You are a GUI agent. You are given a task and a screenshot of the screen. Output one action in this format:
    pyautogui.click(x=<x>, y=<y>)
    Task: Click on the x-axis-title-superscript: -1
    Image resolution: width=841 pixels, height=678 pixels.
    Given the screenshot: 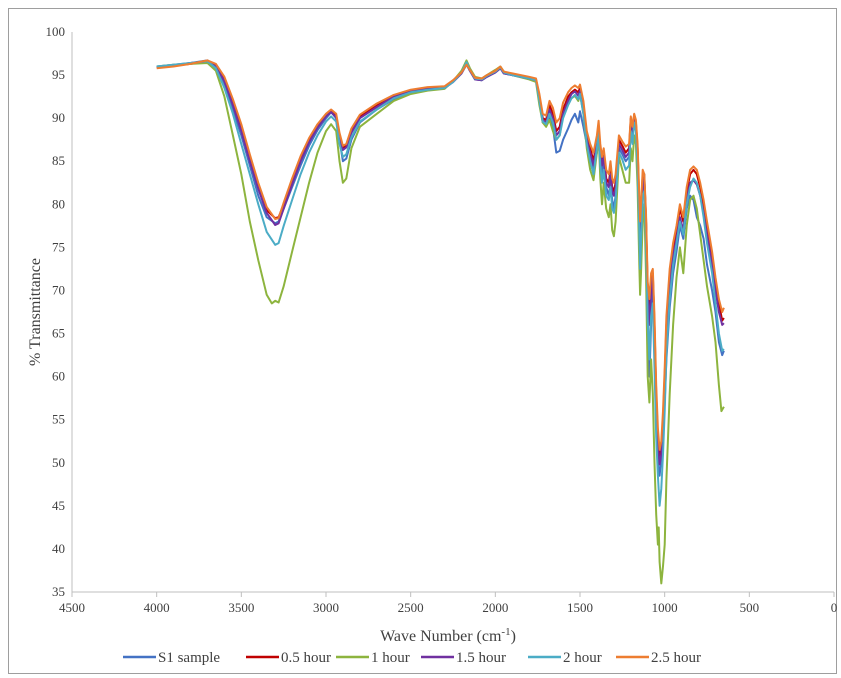 What is the action you would take?
    pyautogui.click(x=505, y=632)
    